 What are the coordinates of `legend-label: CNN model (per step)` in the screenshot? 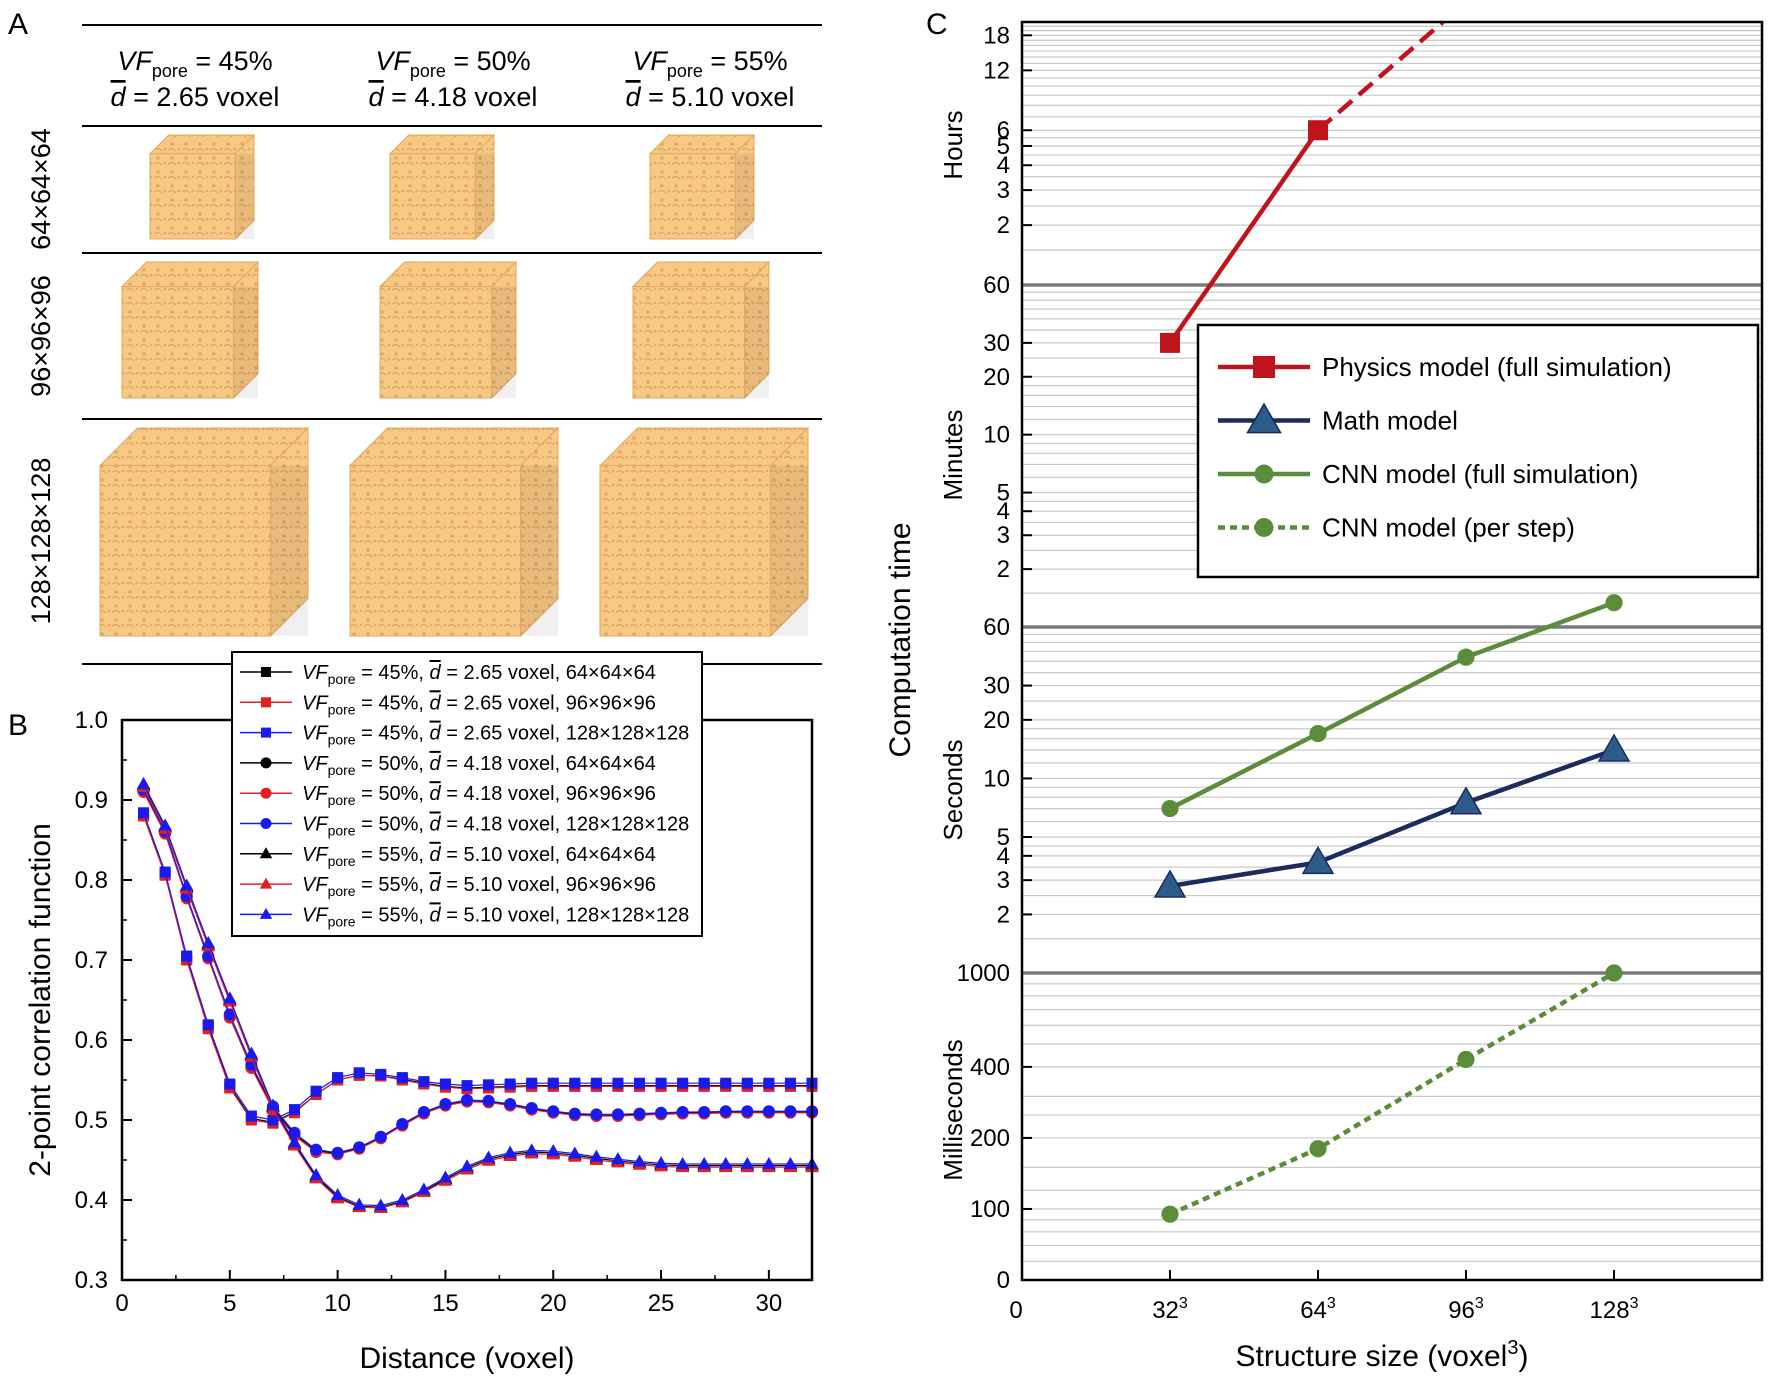 It's located at (1448, 528).